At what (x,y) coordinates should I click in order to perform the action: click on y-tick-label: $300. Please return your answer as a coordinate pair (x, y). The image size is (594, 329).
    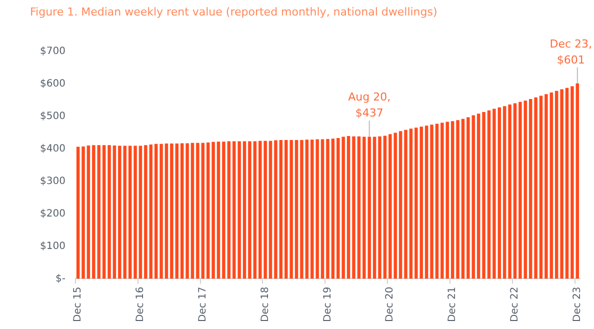
    Looking at the image, I should click on (53, 181).